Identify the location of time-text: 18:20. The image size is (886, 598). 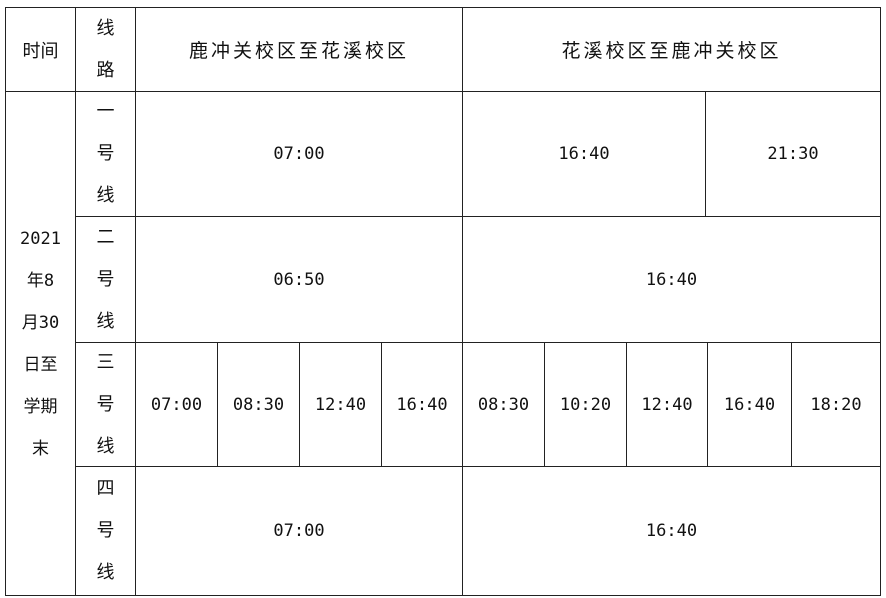
(836, 404).